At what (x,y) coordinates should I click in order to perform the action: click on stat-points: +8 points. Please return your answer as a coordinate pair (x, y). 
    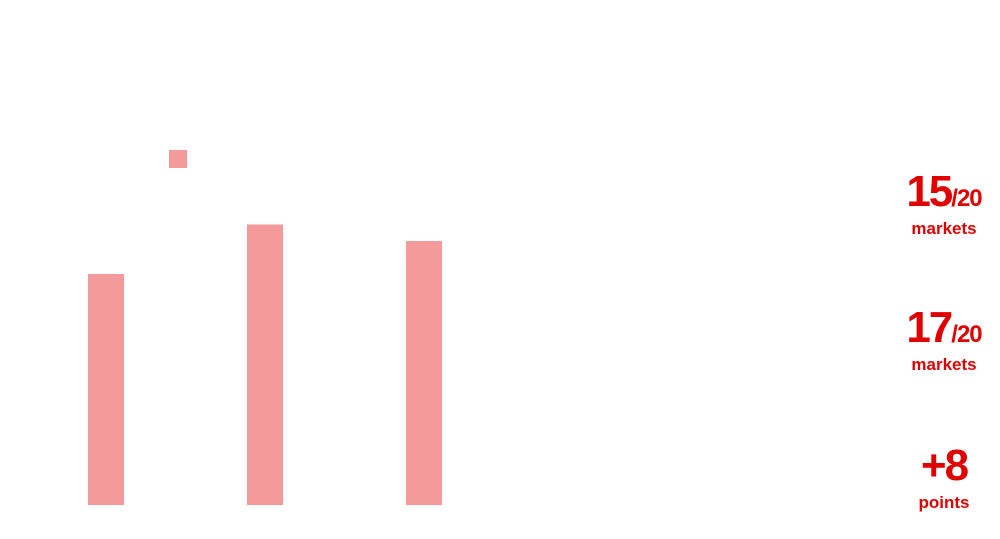
    Looking at the image, I should click on (944, 477).